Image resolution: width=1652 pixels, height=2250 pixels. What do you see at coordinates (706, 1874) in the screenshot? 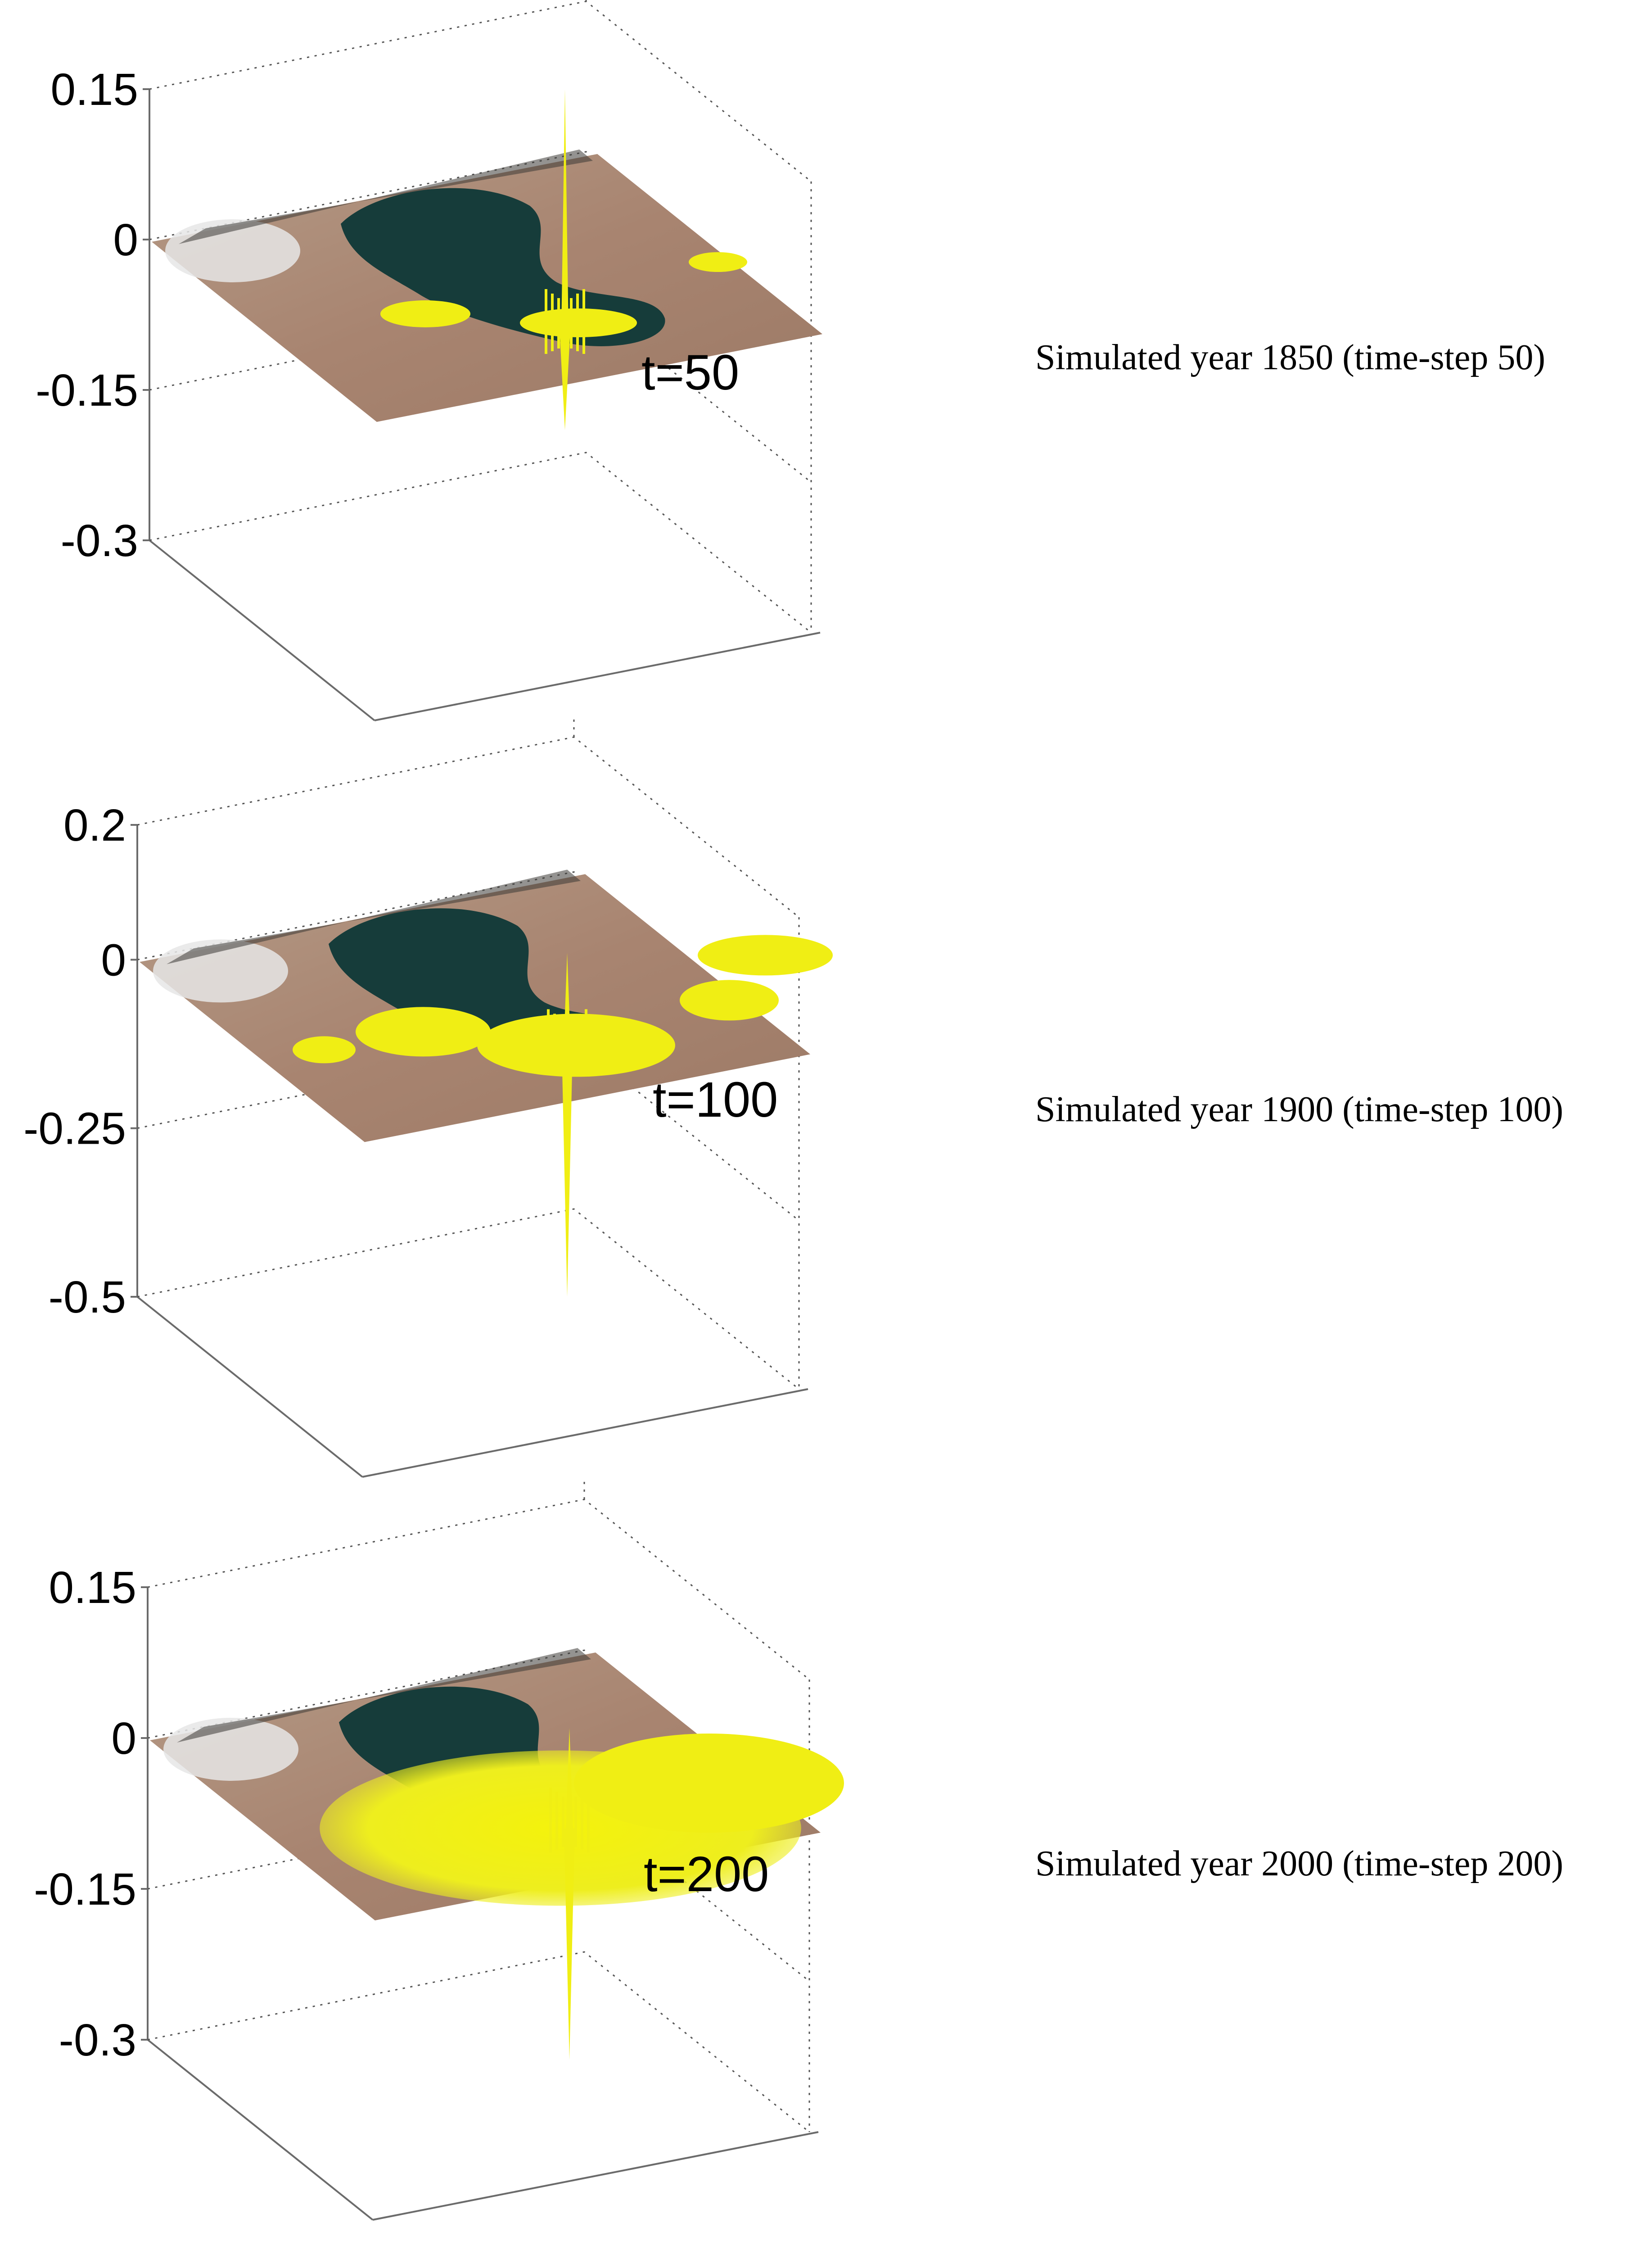
I see `surface-label: t=200` at bounding box center [706, 1874].